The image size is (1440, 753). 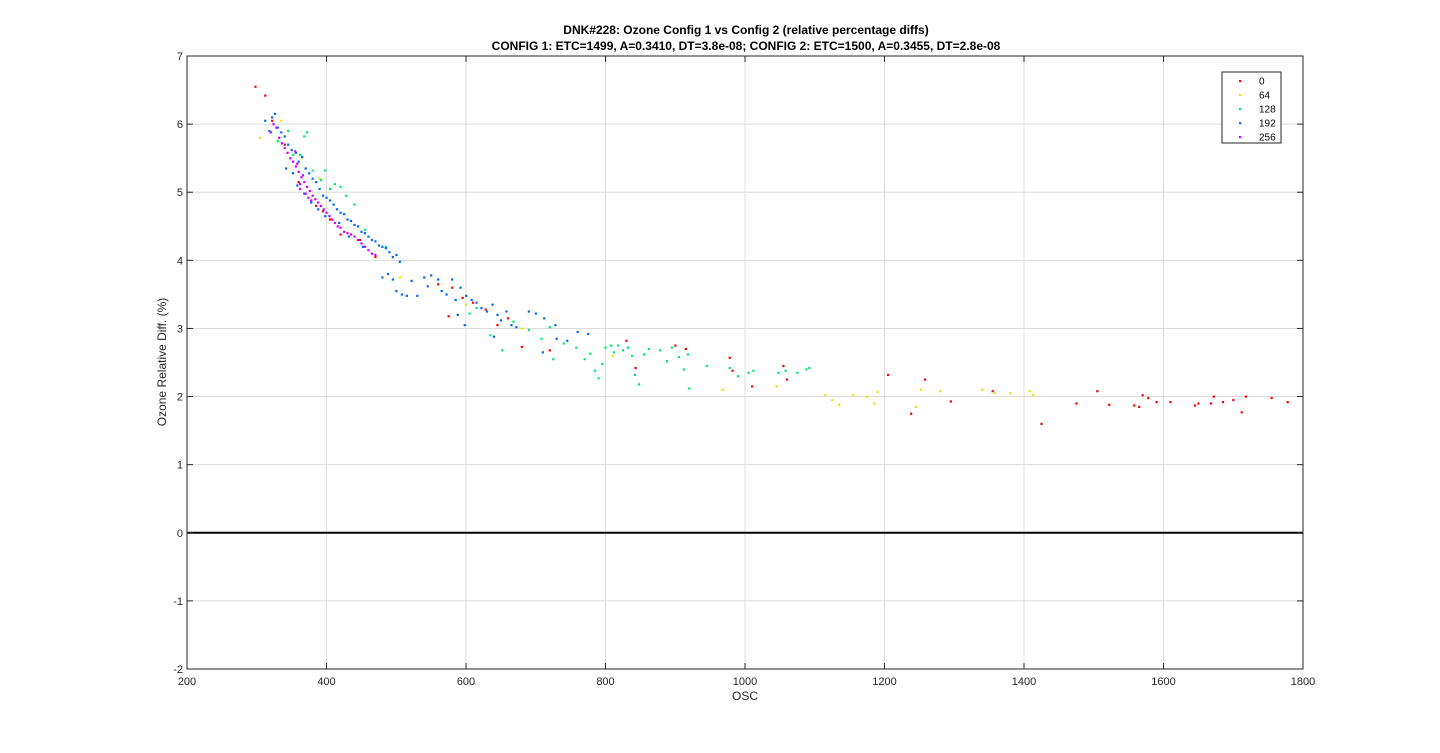 What do you see at coordinates (162, 362) in the screenshot?
I see `y-axis-label: Ozone Relative Diff. (%)` at bounding box center [162, 362].